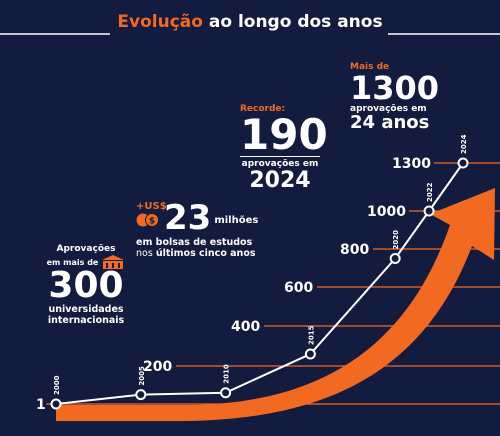 This screenshot has width=500, height=436. I want to click on y-tick-label: 1, so click(41, 405).